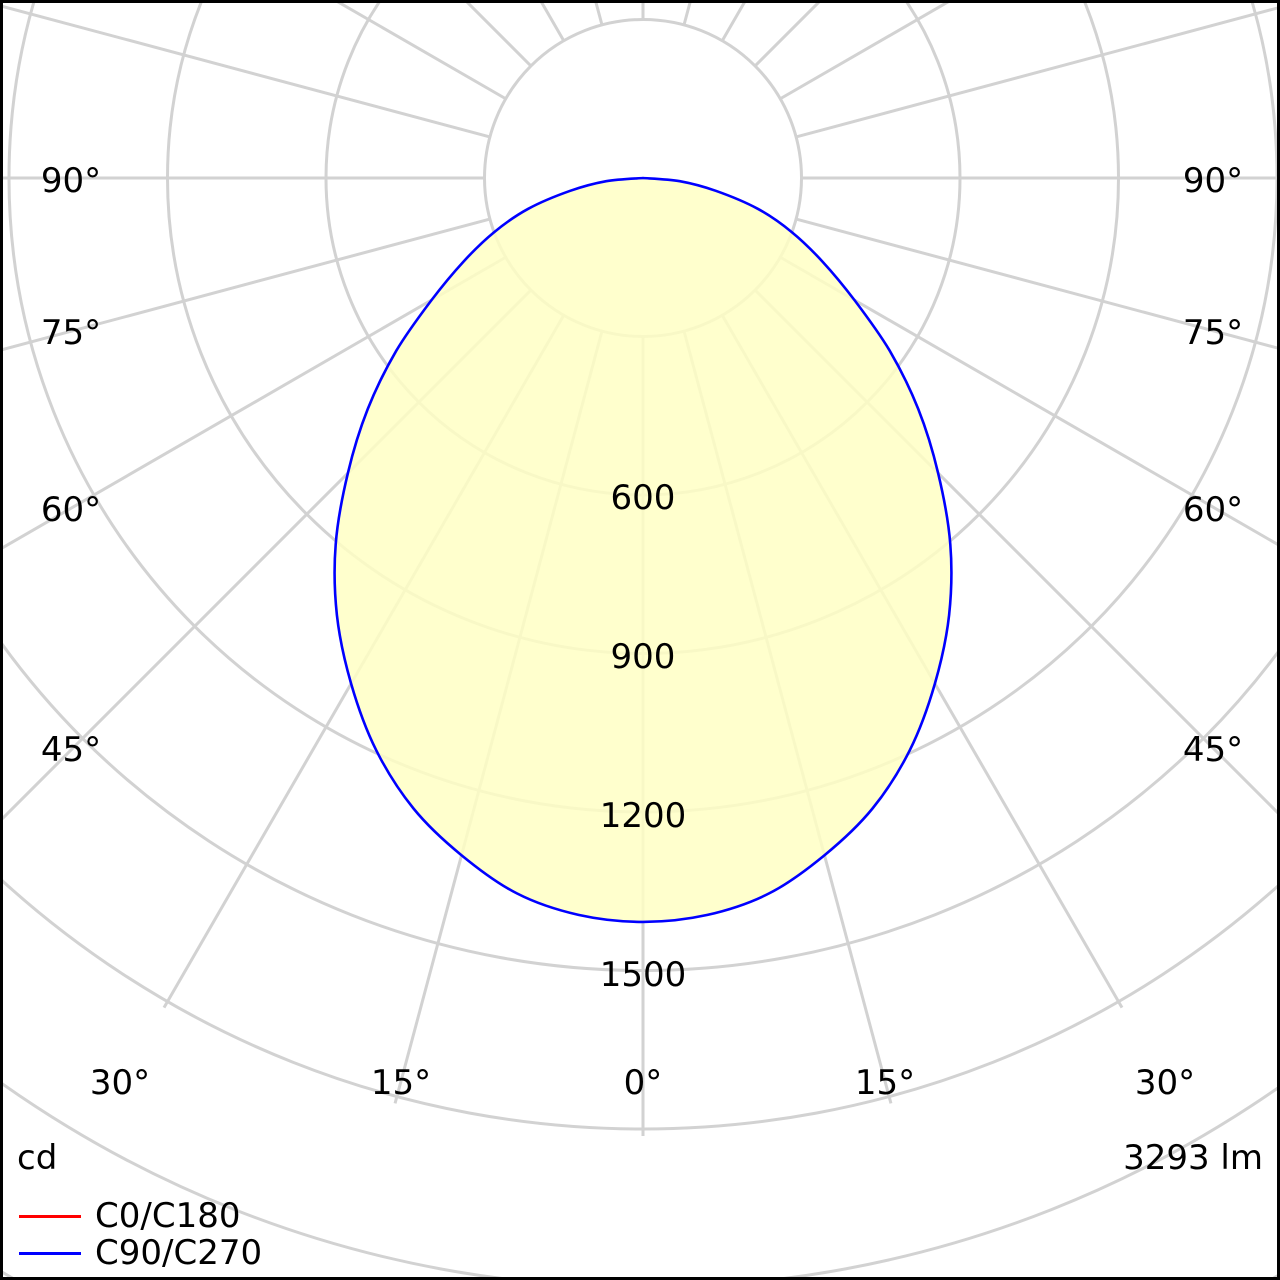 The width and height of the screenshot is (1280, 1280). Describe the element at coordinates (120, 1083) in the screenshot. I see `angle-label-bottom-30-left: 30°` at that location.